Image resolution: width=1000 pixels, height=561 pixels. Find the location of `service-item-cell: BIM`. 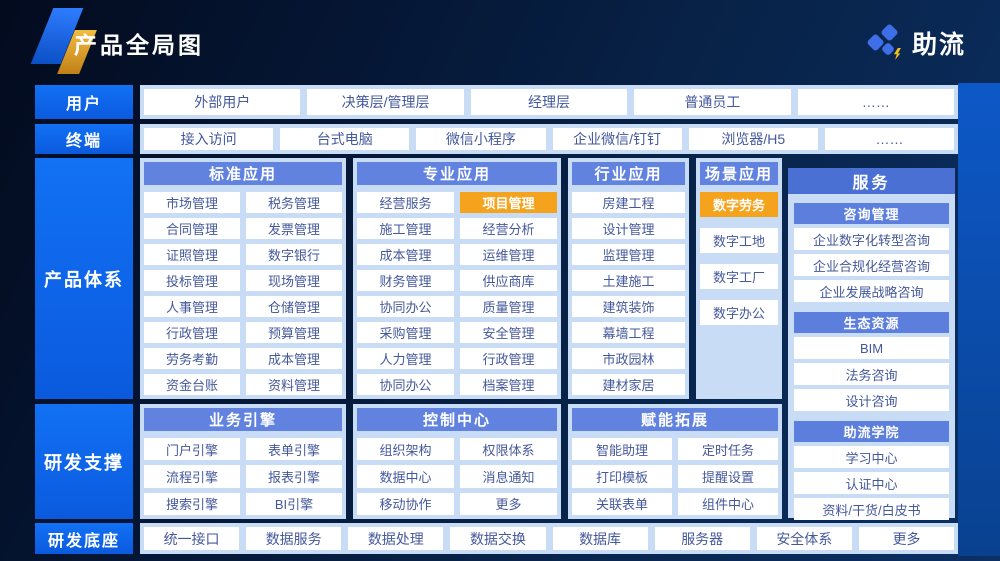

service-item-cell: BIM is located at coordinates (871, 348).